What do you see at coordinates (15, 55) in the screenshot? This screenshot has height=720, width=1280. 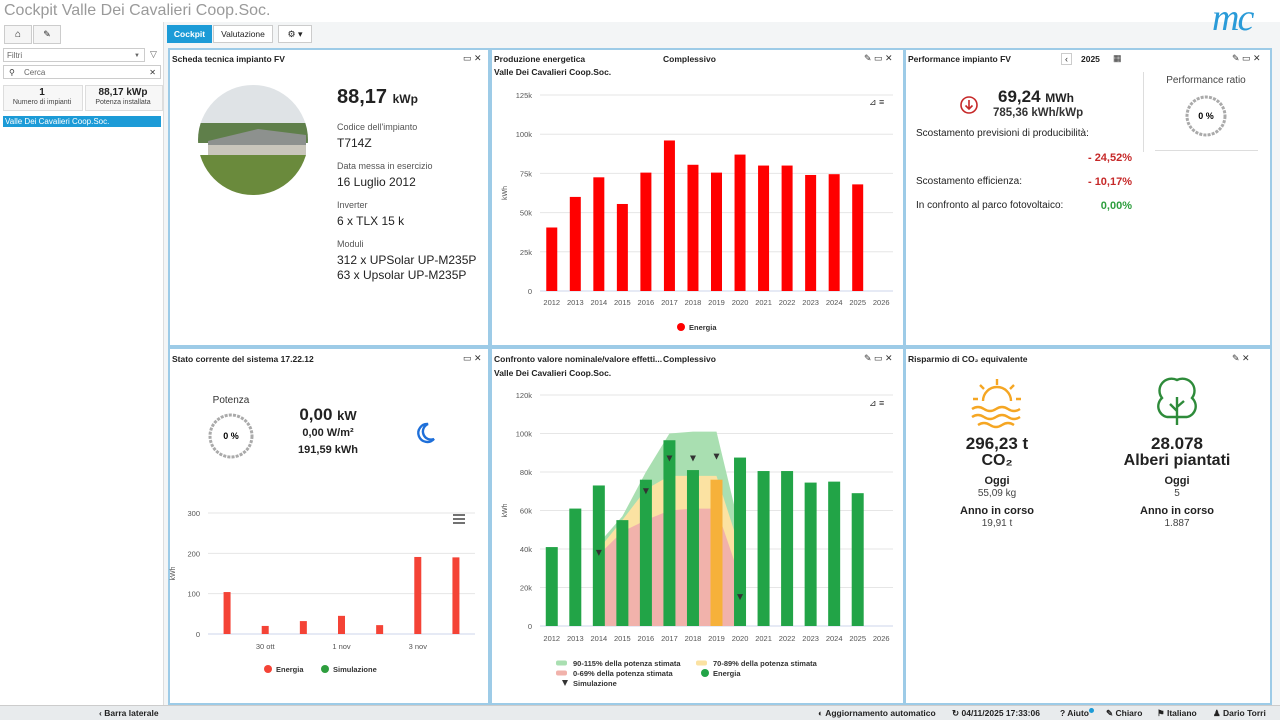 I see `filter-text: Filtri` at bounding box center [15, 55].